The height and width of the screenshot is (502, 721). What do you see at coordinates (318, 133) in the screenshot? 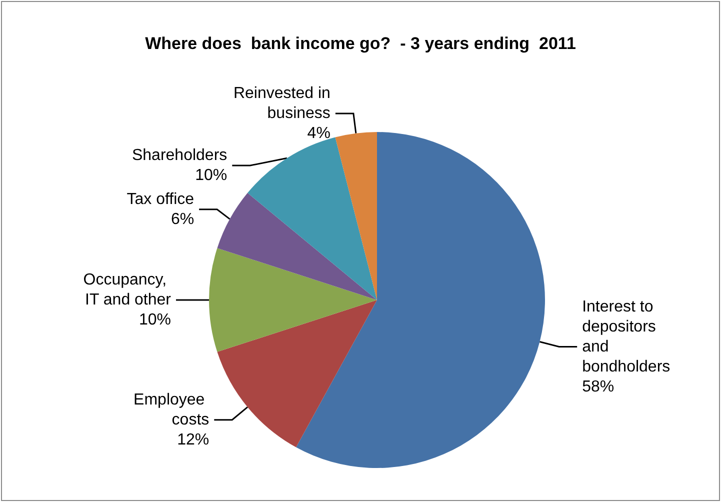
I see `data-label: 4%` at bounding box center [318, 133].